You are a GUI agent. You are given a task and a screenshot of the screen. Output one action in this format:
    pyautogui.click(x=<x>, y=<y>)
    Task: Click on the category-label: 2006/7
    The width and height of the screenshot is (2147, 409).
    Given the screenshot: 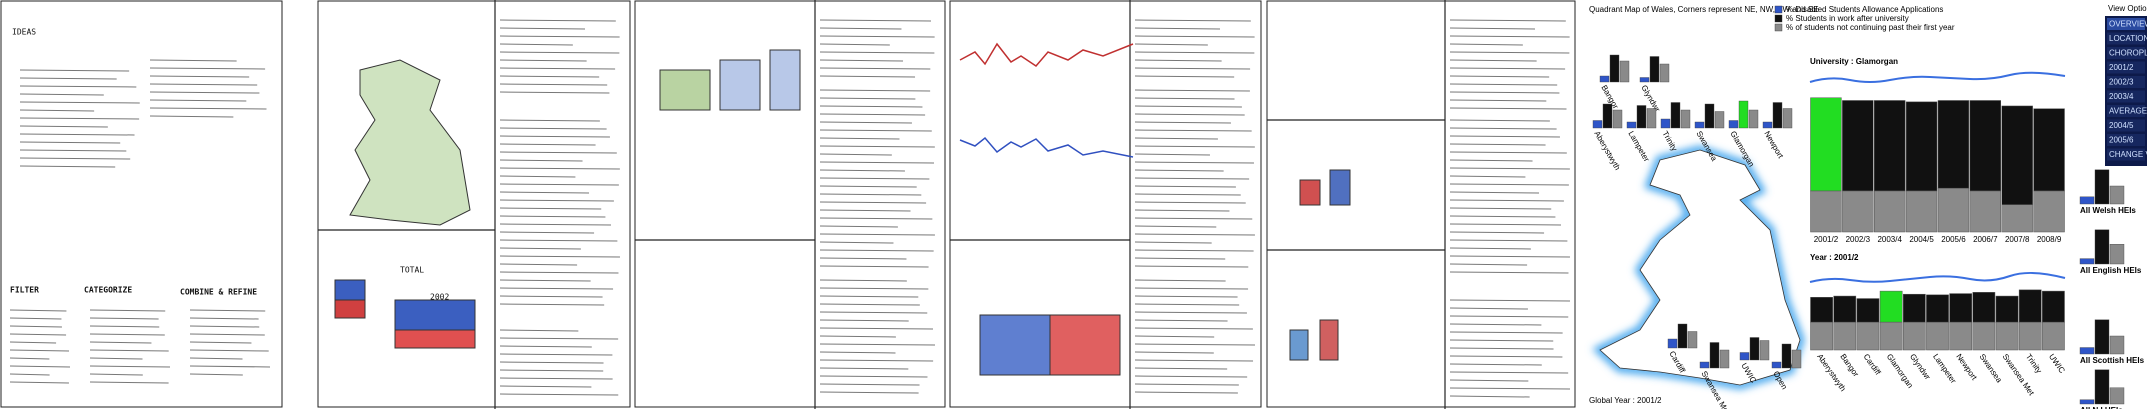 What is the action you would take?
    pyautogui.click(x=1985, y=239)
    